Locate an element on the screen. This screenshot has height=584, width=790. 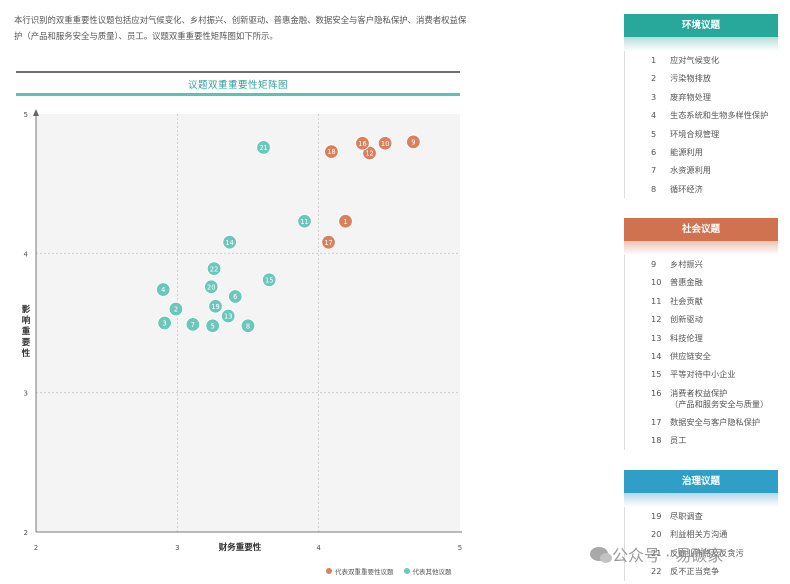
issue-number: 5 is located at coordinates (654, 133).